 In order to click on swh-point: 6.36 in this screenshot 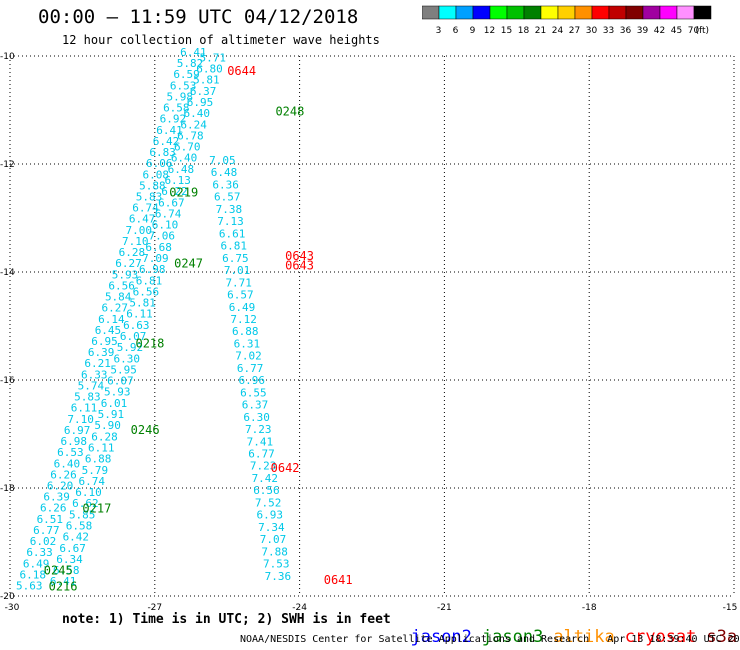, I will do `click(225, 184)`.